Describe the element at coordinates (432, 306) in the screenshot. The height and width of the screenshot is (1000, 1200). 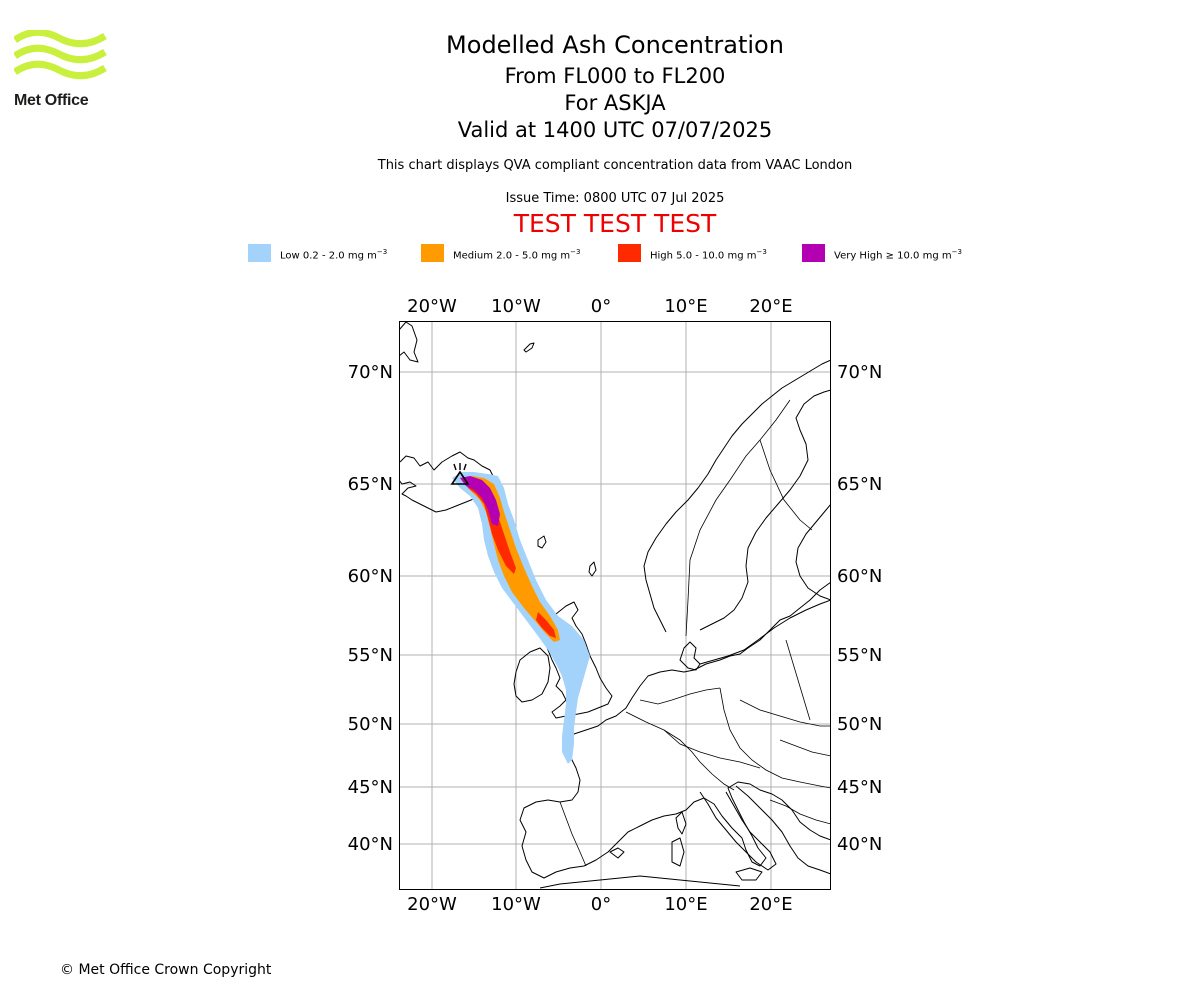
I see `lon-label-top-20w: 20°W` at that location.